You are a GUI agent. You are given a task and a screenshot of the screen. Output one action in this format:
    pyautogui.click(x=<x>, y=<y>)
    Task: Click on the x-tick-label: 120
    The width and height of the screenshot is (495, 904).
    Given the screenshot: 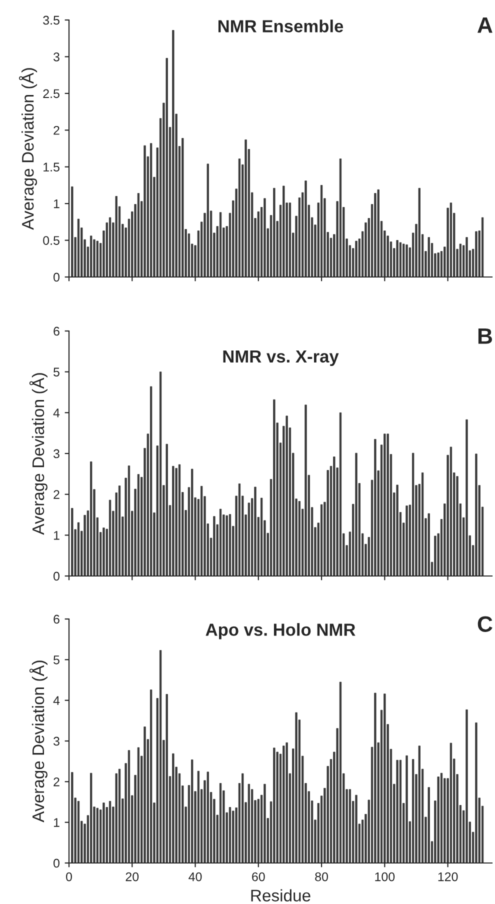 What is the action you would take?
    pyautogui.click(x=448, y=877)
    